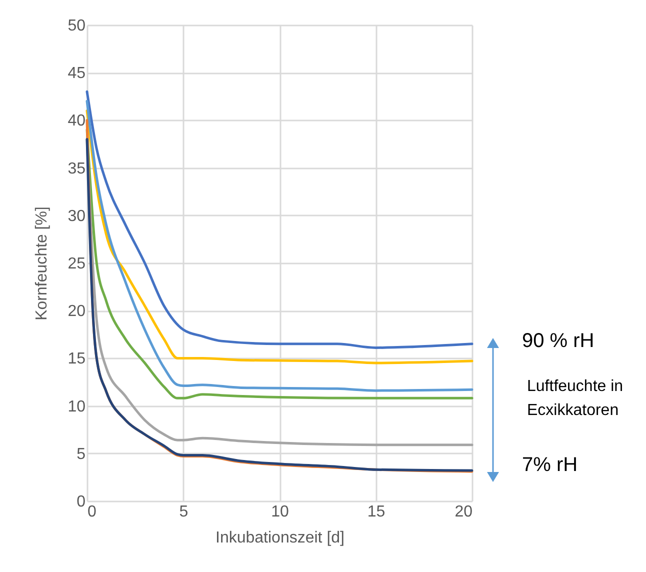 This screenshot has height=572, width=646. I want to click on y-tick-label: 5, so click(81, 454).